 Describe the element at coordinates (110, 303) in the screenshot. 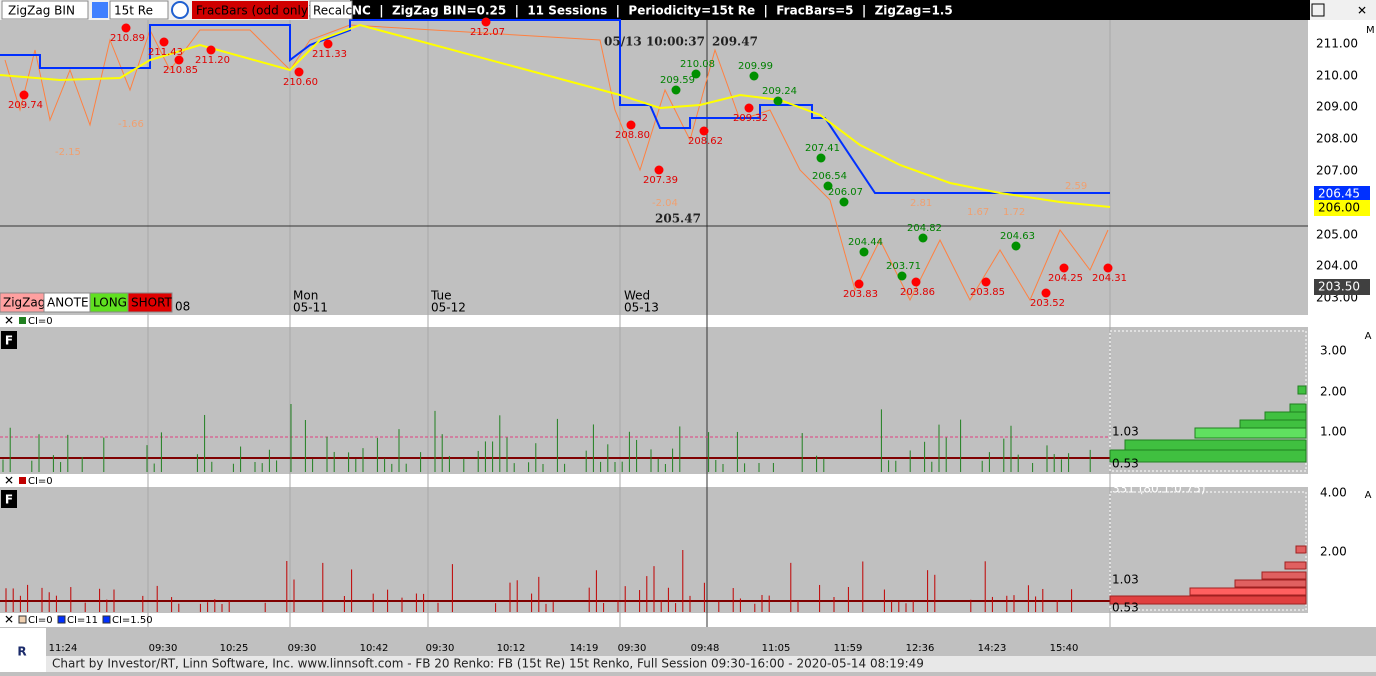

I see `mode-button-label: LONG` at that location.